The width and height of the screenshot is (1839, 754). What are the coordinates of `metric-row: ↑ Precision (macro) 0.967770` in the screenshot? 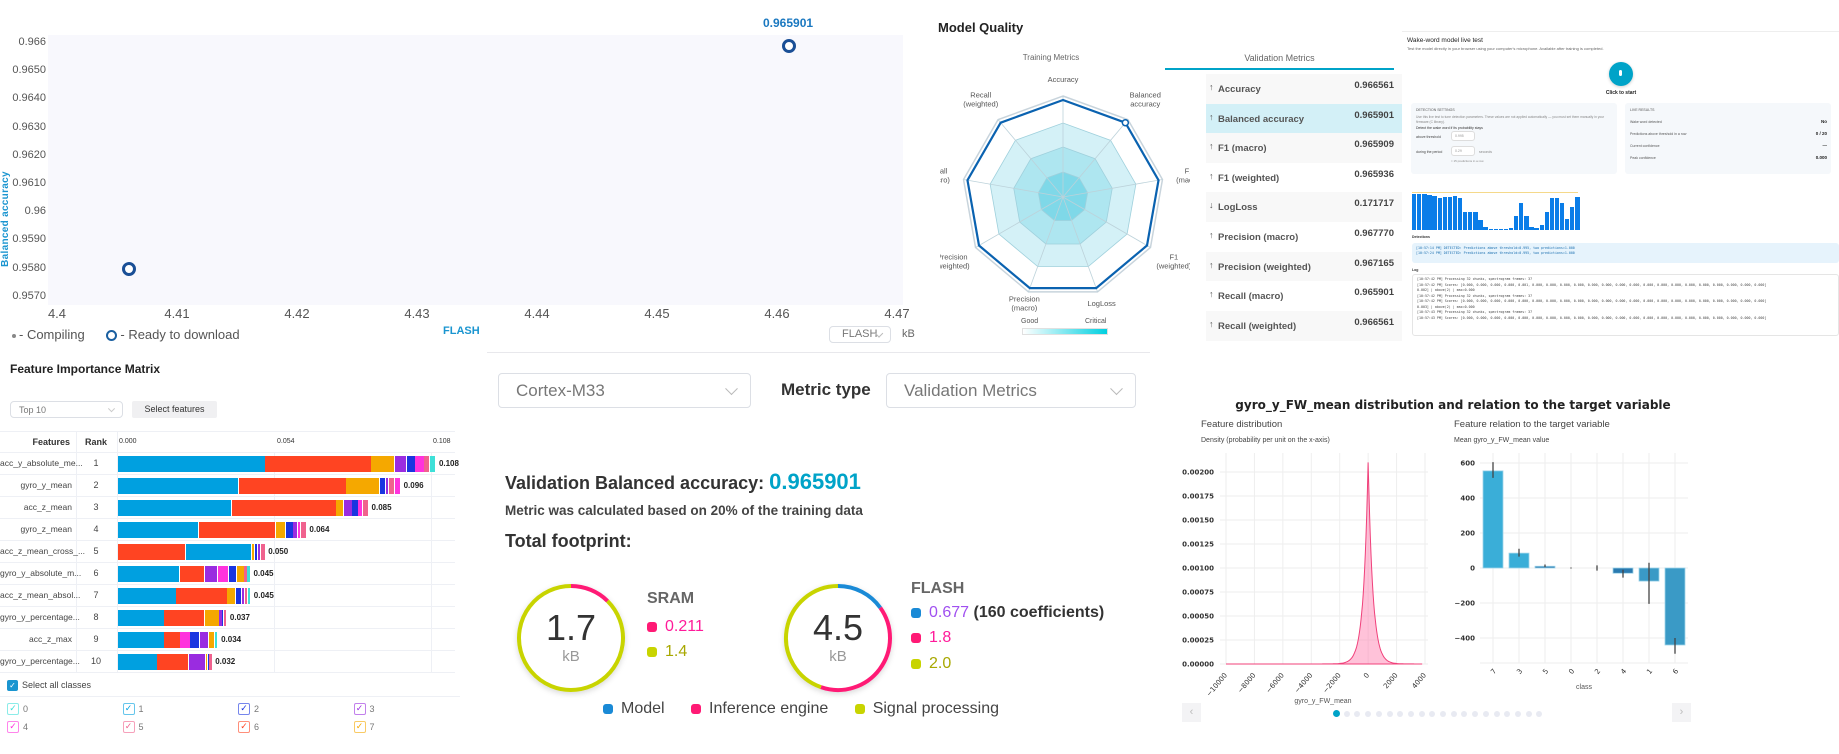 It's located at (1304, 237).